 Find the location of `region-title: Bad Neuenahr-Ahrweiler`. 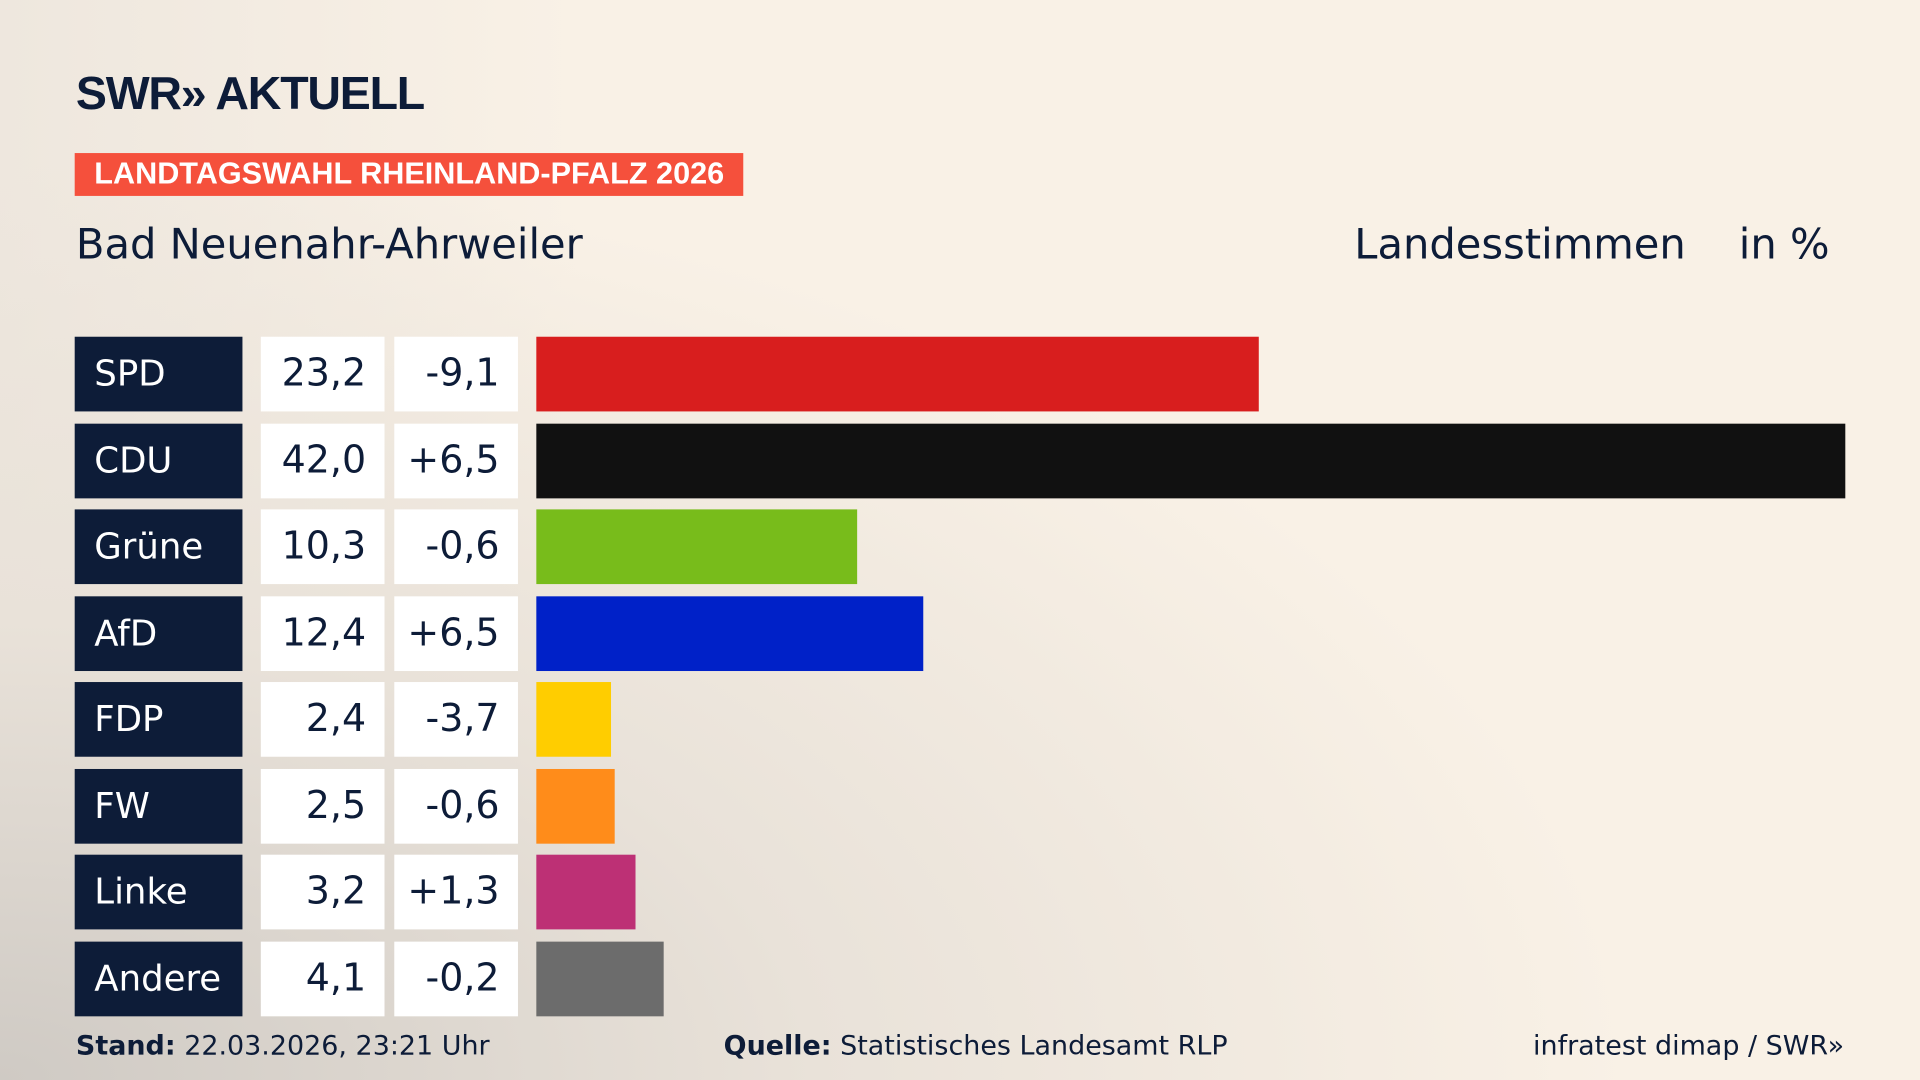

region-title: Bad Neuenahr-Ahrweiler is located at coordinates (329, 245).